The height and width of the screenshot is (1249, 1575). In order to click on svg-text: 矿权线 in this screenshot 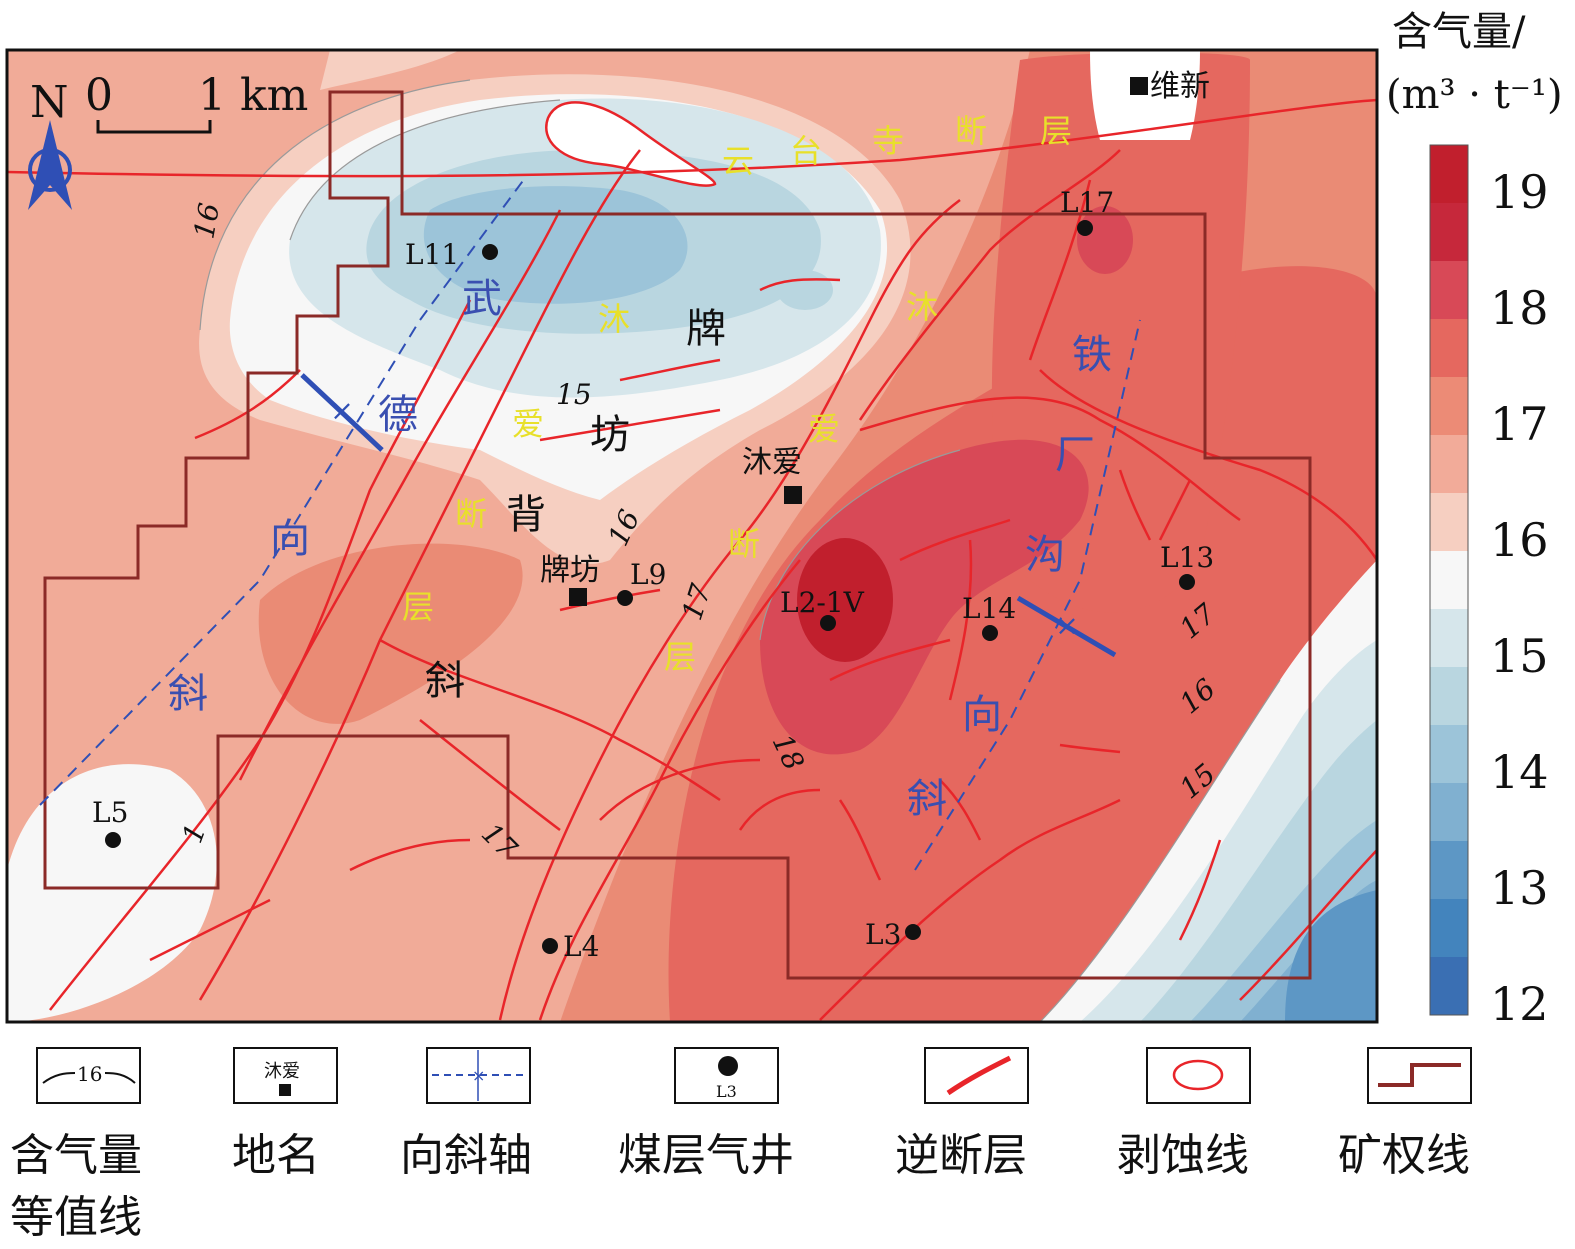, I will do `click(1404, 1155)`.